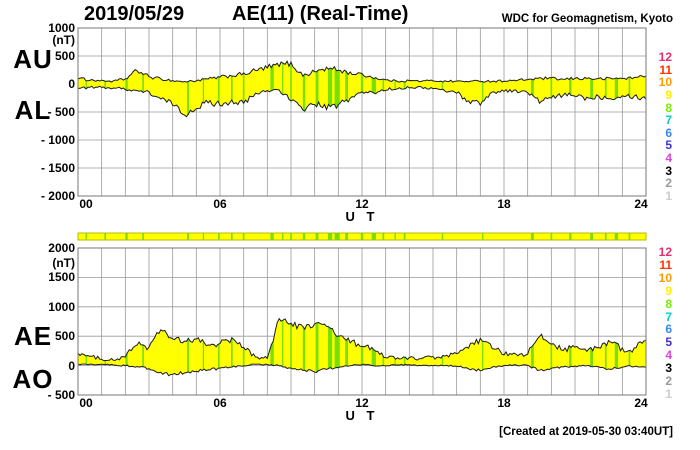 Image resolution: width=700 pixels, height=450 pixels. I want to click on y-tick-label-top: - 1500, so click(57, 168).